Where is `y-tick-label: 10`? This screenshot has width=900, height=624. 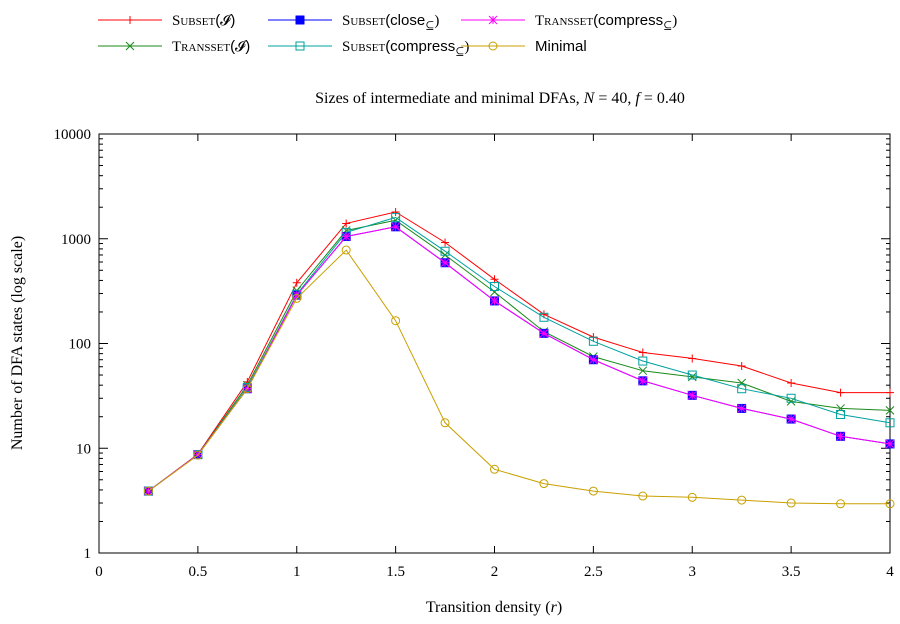 y-tick-label: 10 is located at coordinates (83, 449).